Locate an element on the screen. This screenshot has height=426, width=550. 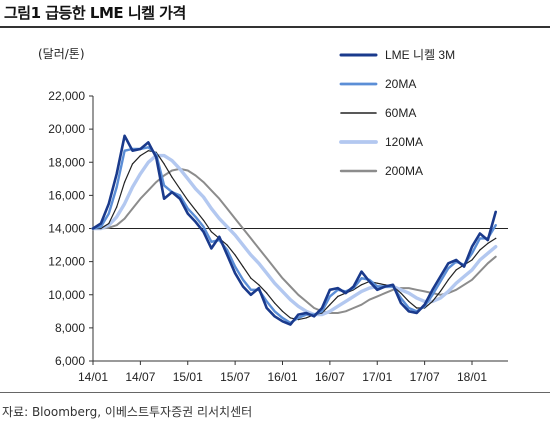
x-tick-label: 14/01 is located at coordinates (93, 377).